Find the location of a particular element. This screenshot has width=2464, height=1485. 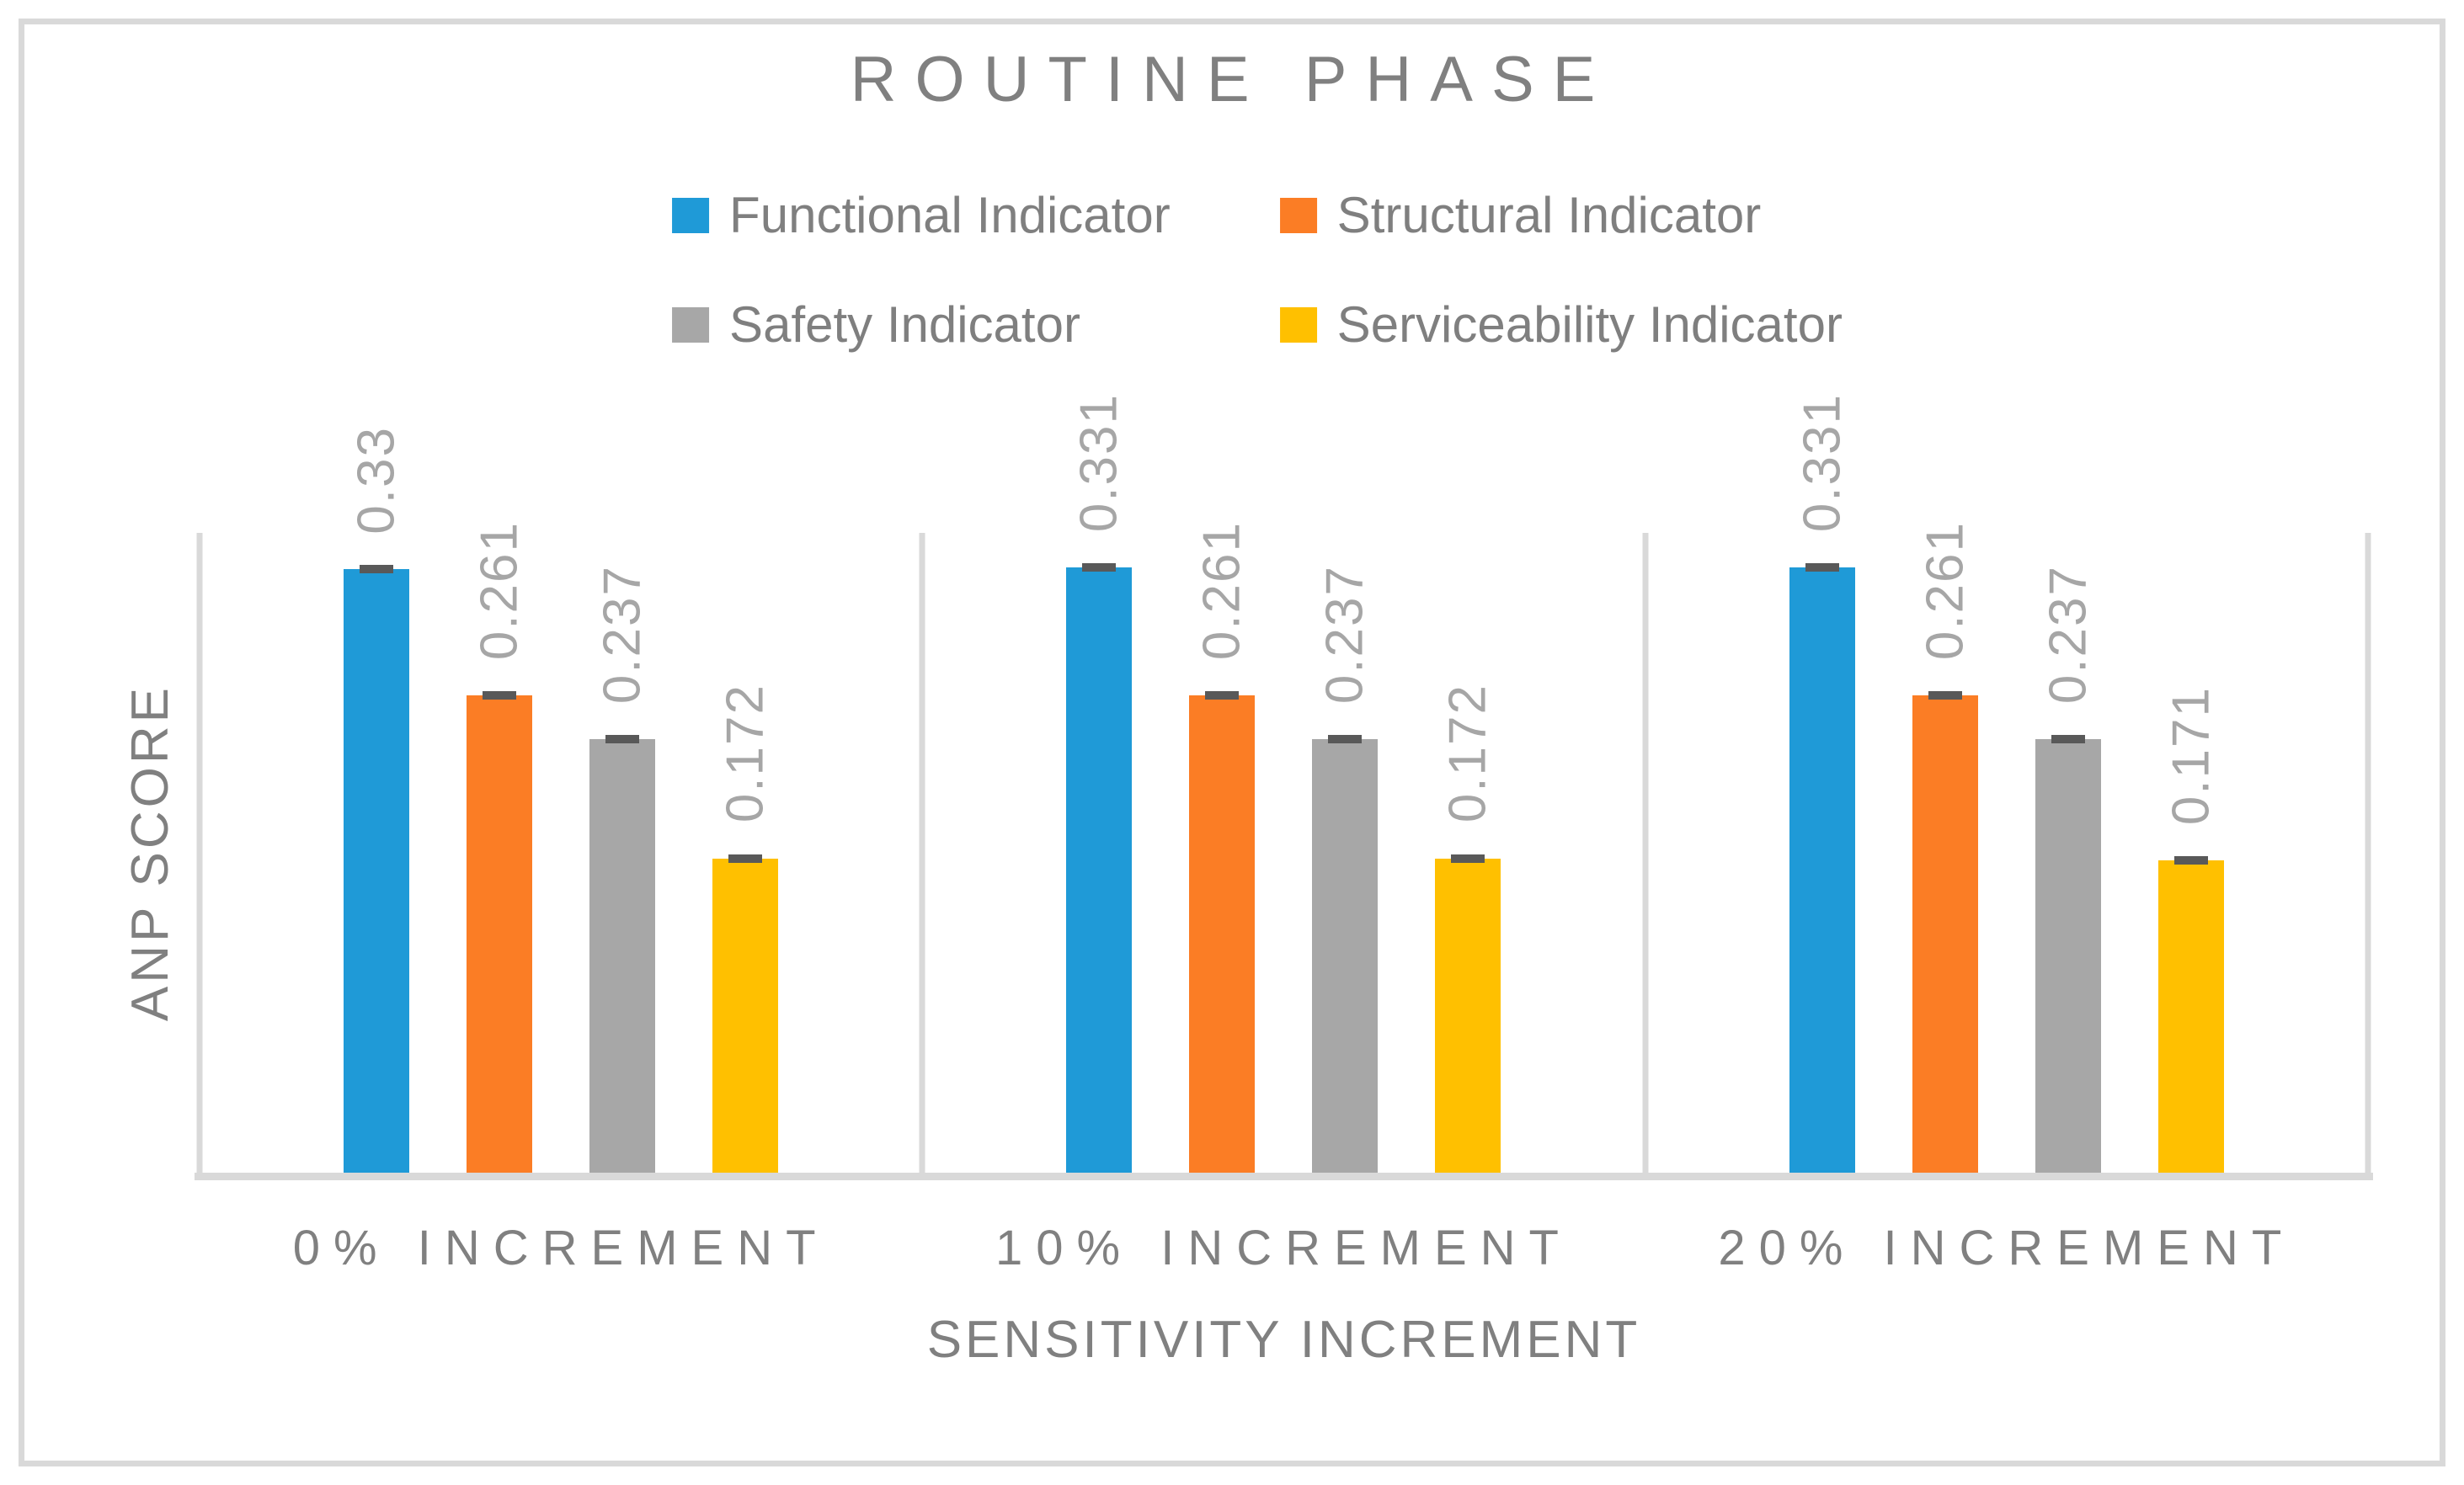

x-axis-label-10-increment: 10% INCREMENT is located at coordinates (1283, 1248).